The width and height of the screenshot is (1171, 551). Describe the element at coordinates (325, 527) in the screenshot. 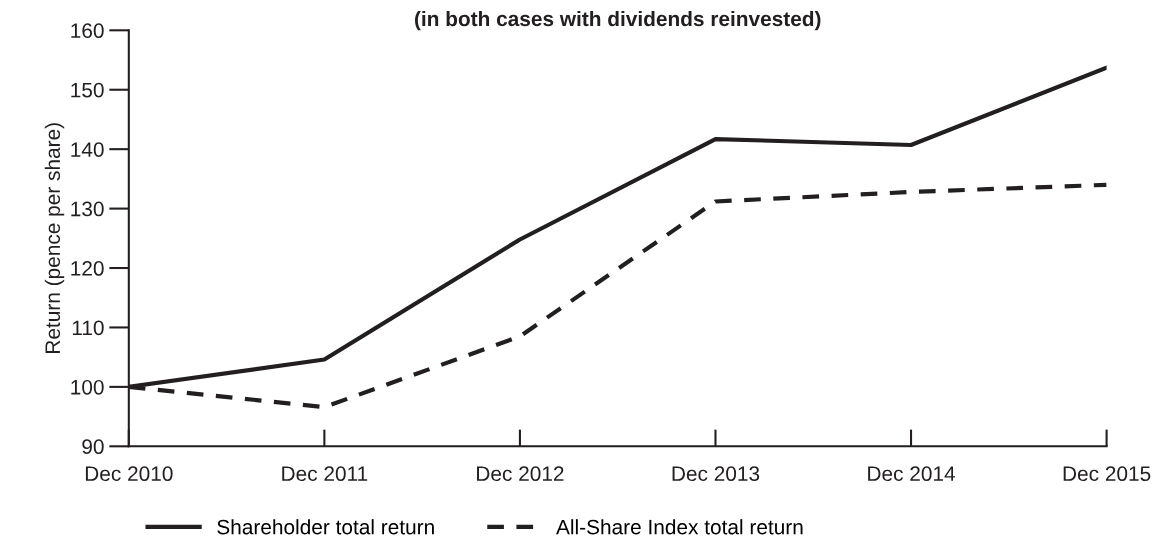

I see `legend-label: Shareholder total return` at that location.